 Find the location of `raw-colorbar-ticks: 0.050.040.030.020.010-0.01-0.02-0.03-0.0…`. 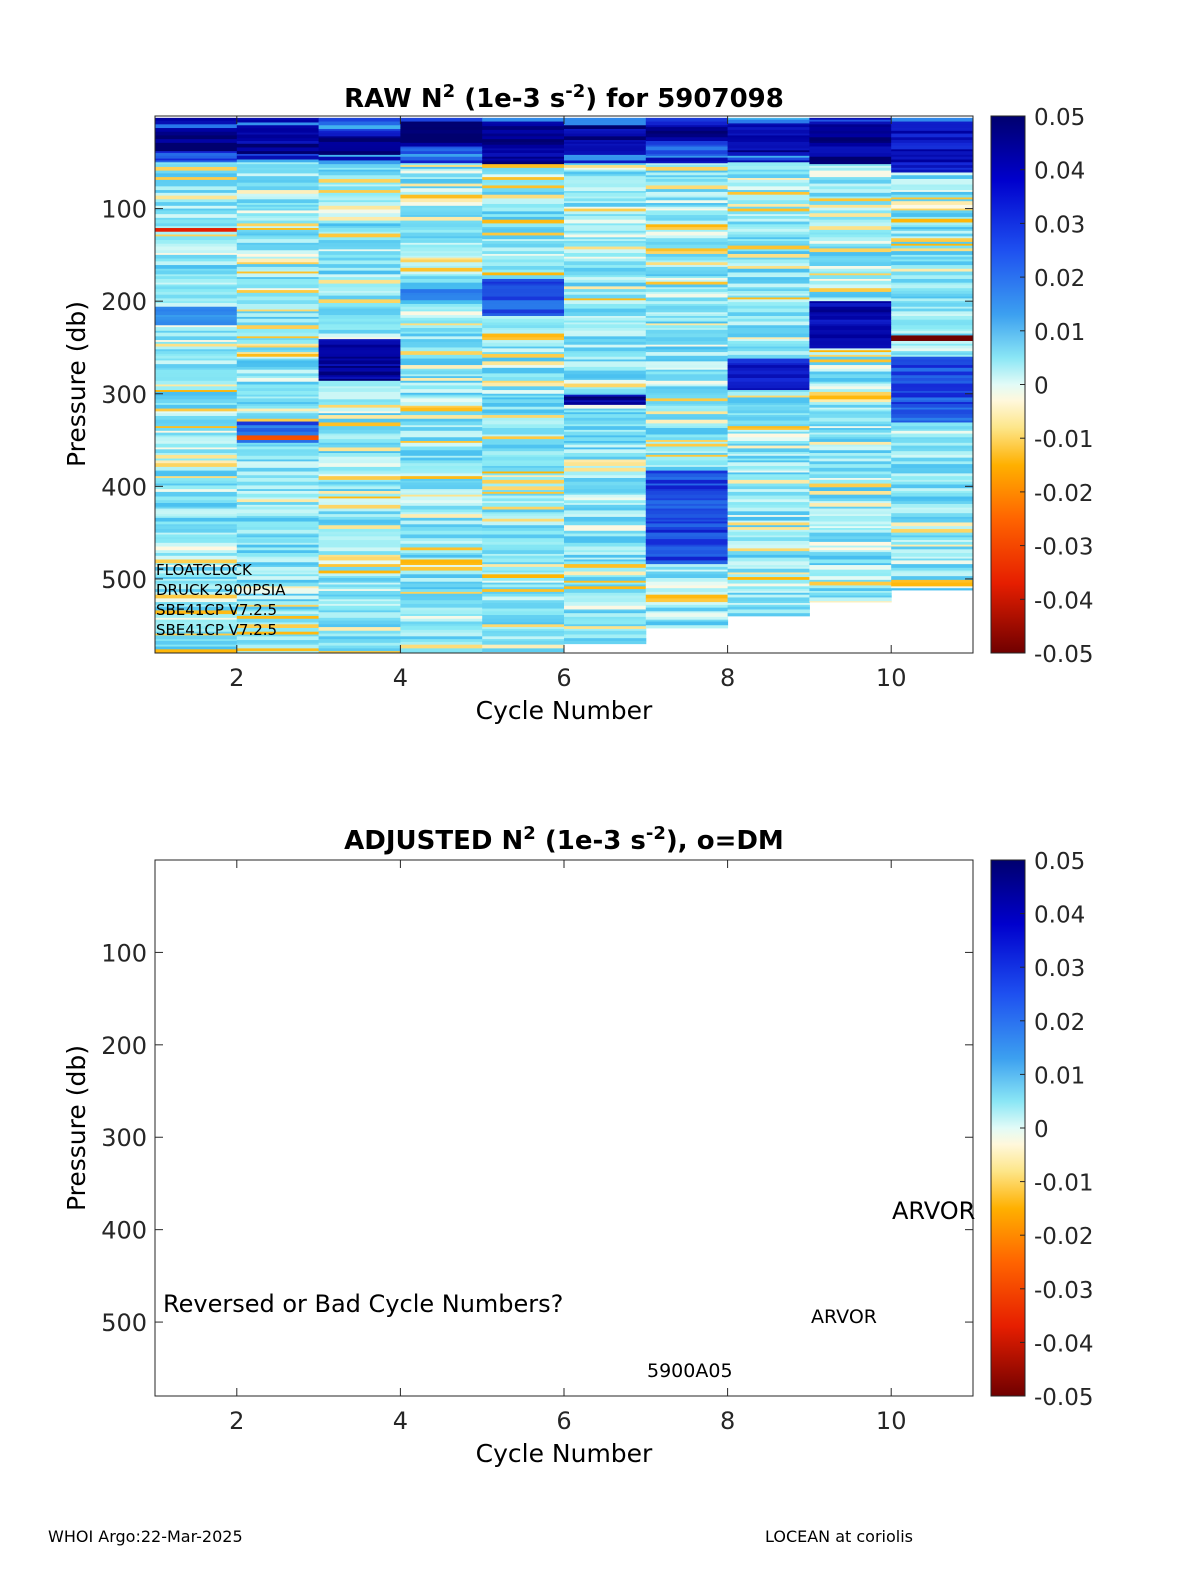

raw-colorbar-ticks: 0.050.040.030.020.010-0.01-0.02-0.03-0.0… is located at coordinates (1057, 386).